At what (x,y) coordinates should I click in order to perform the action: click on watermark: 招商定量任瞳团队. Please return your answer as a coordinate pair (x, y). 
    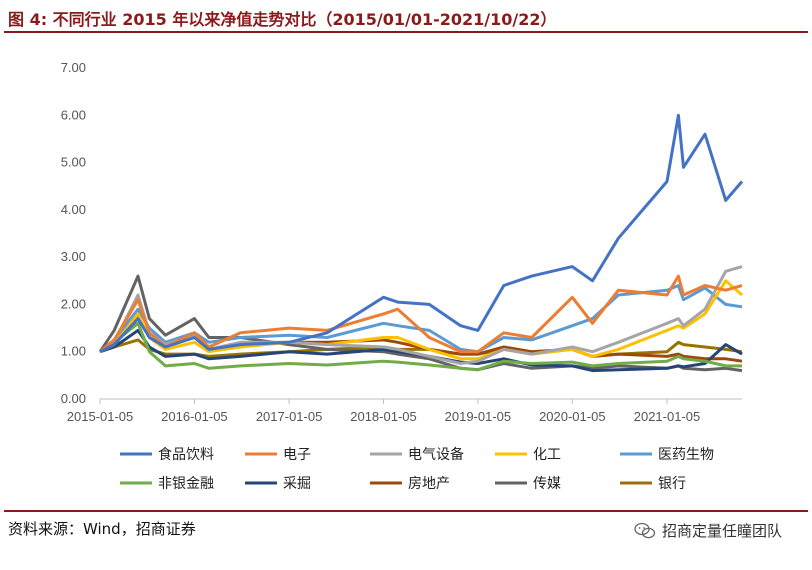
    Looking at the image, I should click on (708, 530).